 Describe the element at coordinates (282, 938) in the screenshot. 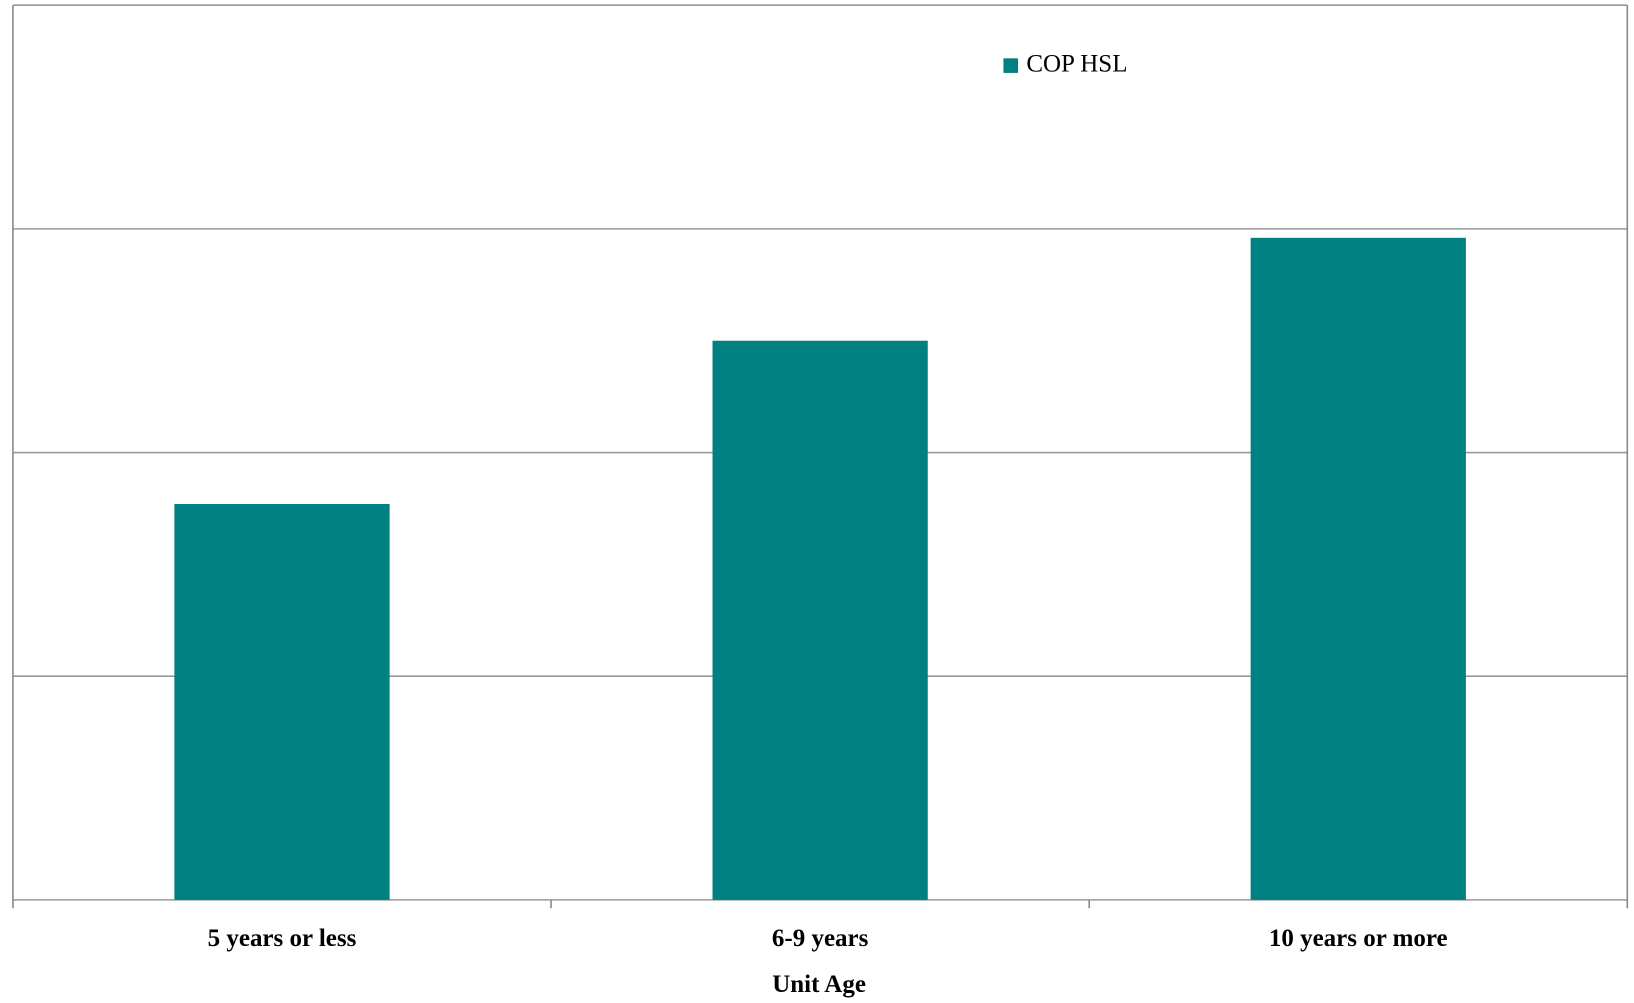

I see `x-tick-label: 5 years or less` at that location.